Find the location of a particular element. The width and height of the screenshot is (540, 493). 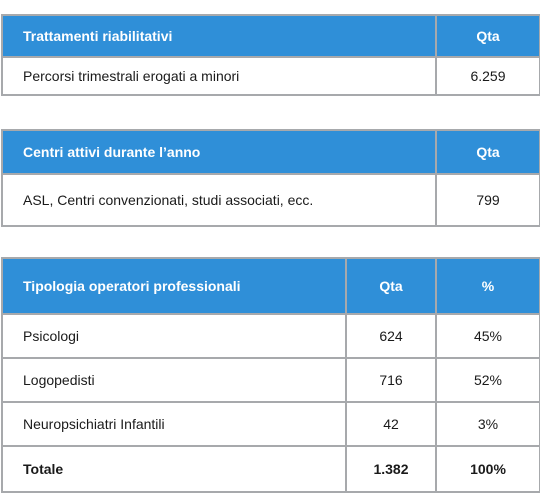

total-row: Totale 1.382 100% is located at coordinates (270, 469).